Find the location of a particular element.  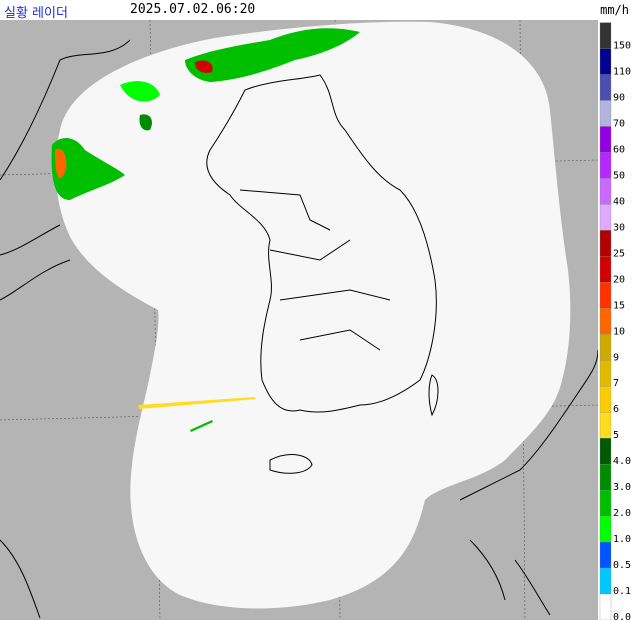

legend-label: 10 is located at coordinates (619, 331).